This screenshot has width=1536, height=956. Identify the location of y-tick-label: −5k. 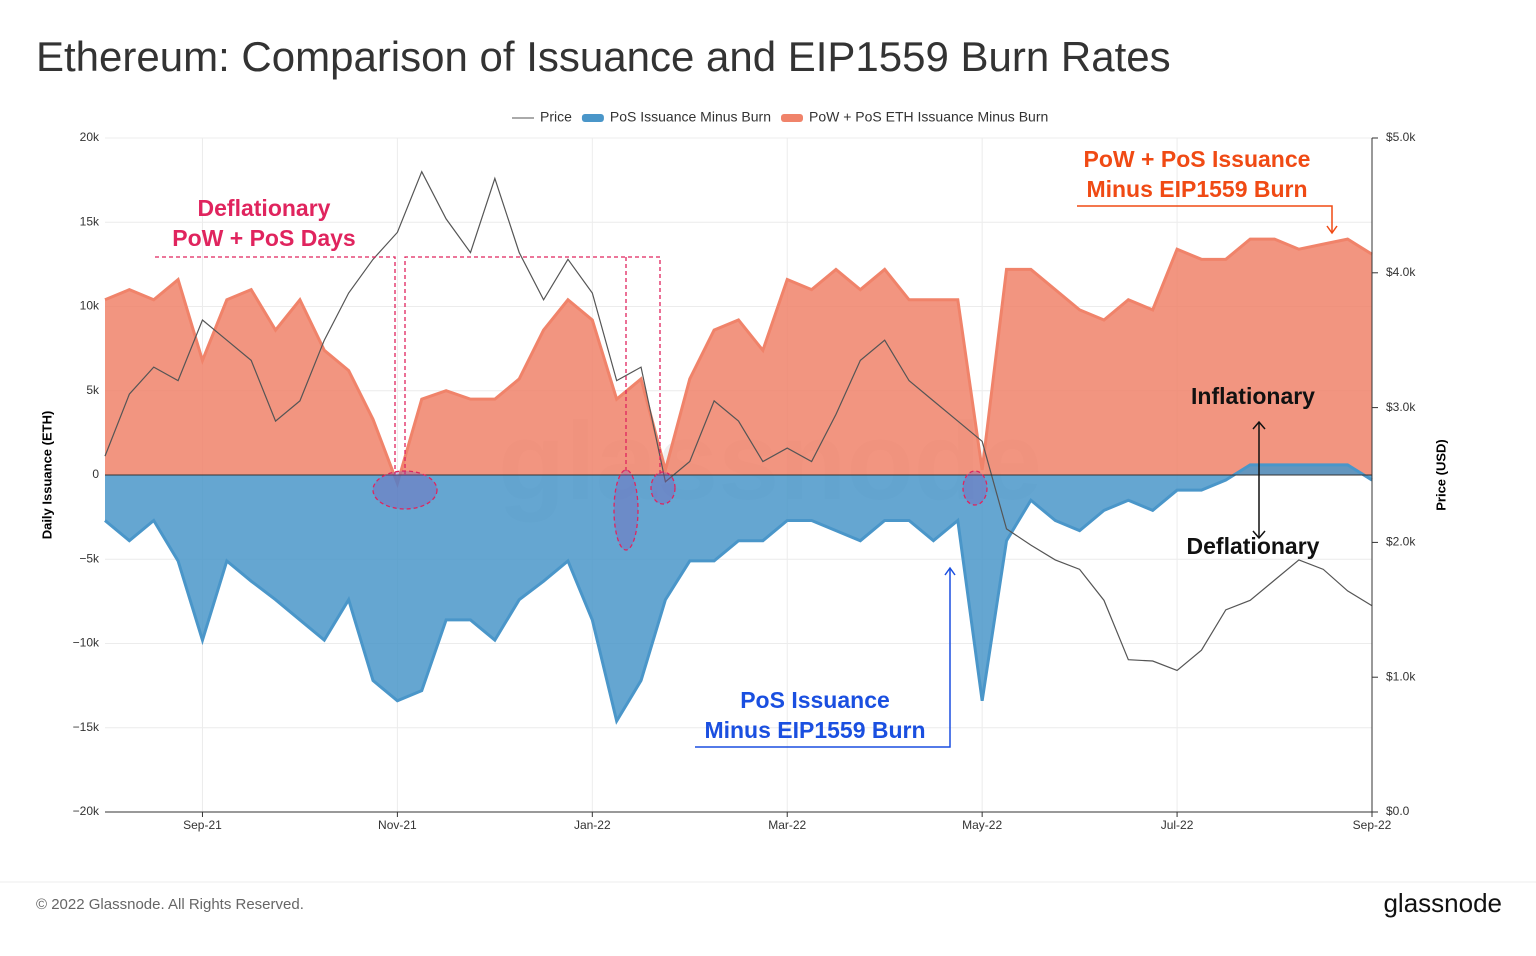
(89, 558).